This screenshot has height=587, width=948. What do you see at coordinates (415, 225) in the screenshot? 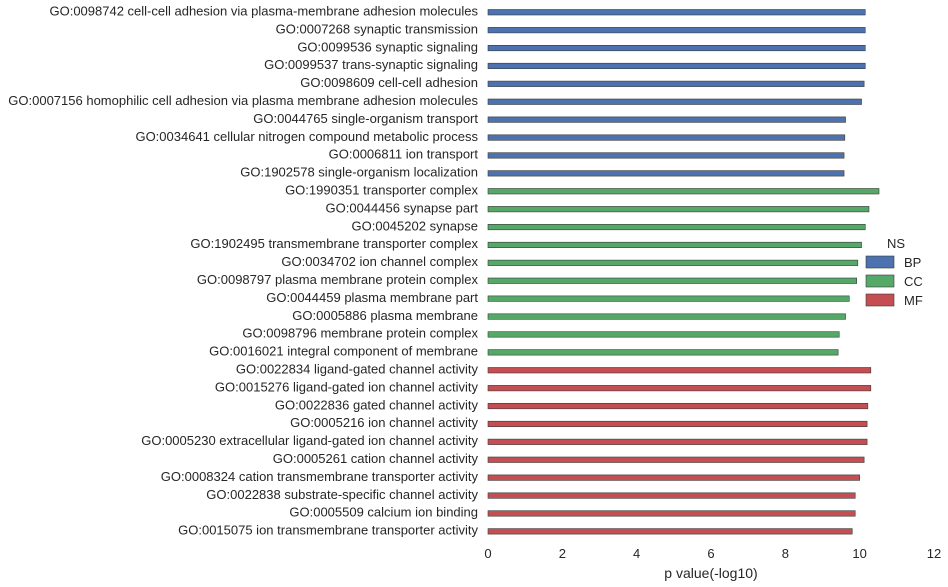
I see `category-label: GO:0045202 synapse` at bounding box center [415, 225].